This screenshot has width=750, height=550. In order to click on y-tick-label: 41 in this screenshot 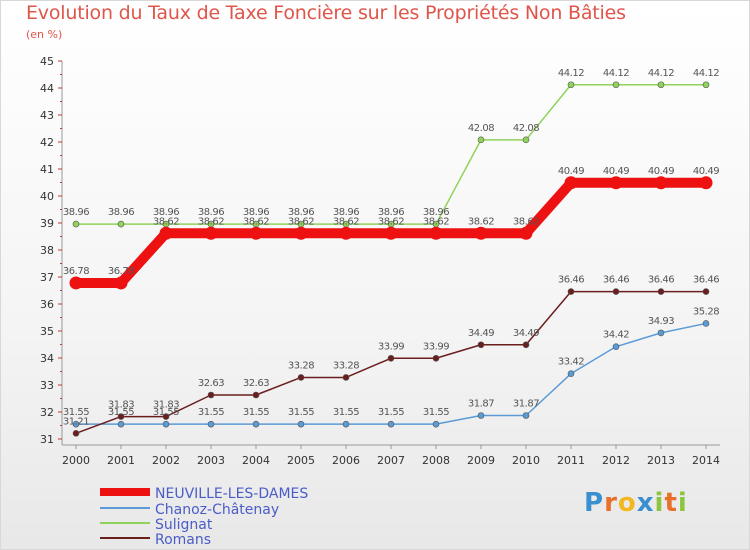, I will do `click(47, 169)`.